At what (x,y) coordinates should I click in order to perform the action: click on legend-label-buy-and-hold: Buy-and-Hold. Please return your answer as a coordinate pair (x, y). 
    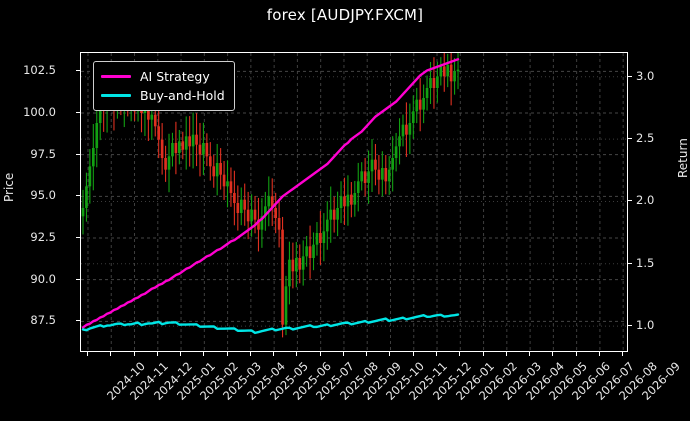
    Looking at the image, I should click on (182, 95).